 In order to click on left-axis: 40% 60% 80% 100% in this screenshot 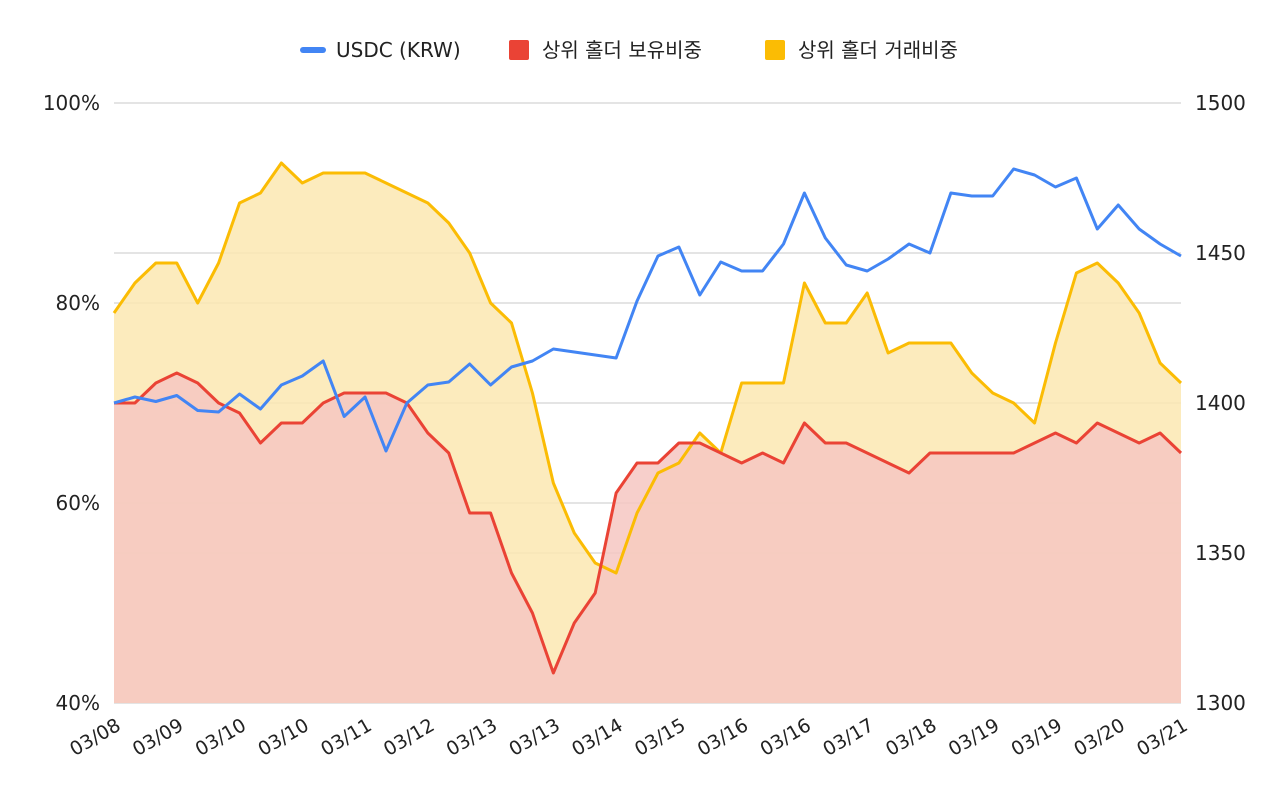, I will do `click(71, 403)`.